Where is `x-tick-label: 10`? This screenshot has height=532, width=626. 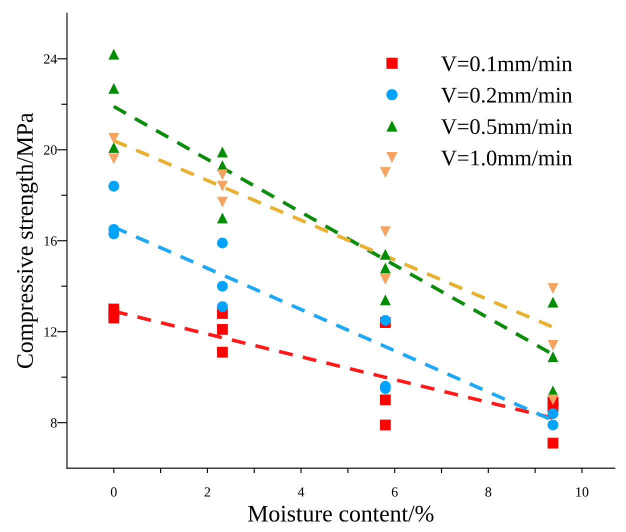 x-tick-label: 10 is located at coordinates (582, 492).